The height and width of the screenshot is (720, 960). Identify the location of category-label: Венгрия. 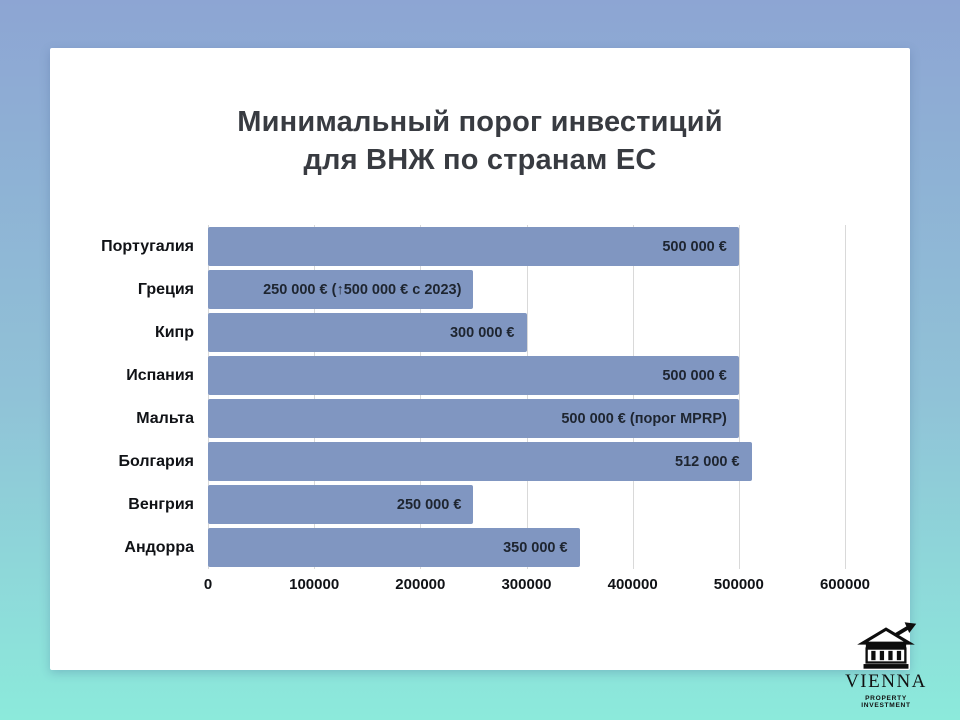
(161, 504).